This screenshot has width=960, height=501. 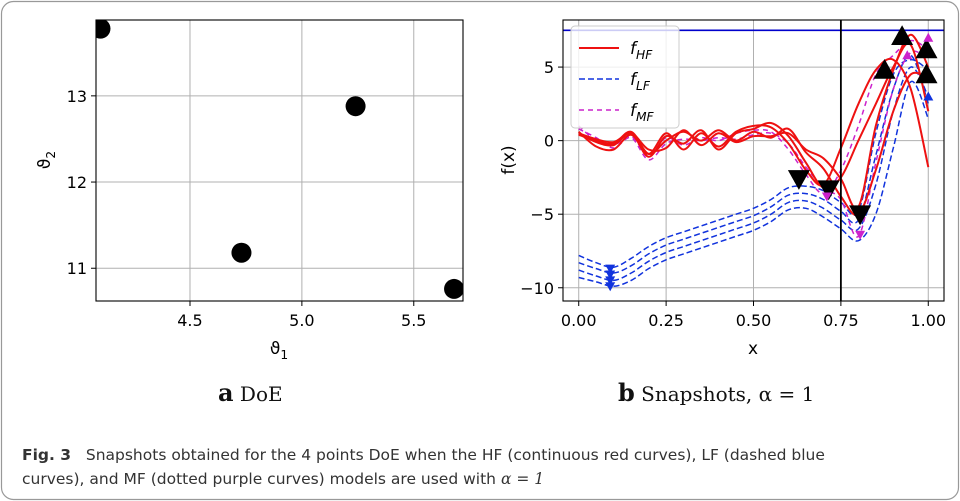 I want to click on snapshots-xlabel: x, so click(x=753, y=349).